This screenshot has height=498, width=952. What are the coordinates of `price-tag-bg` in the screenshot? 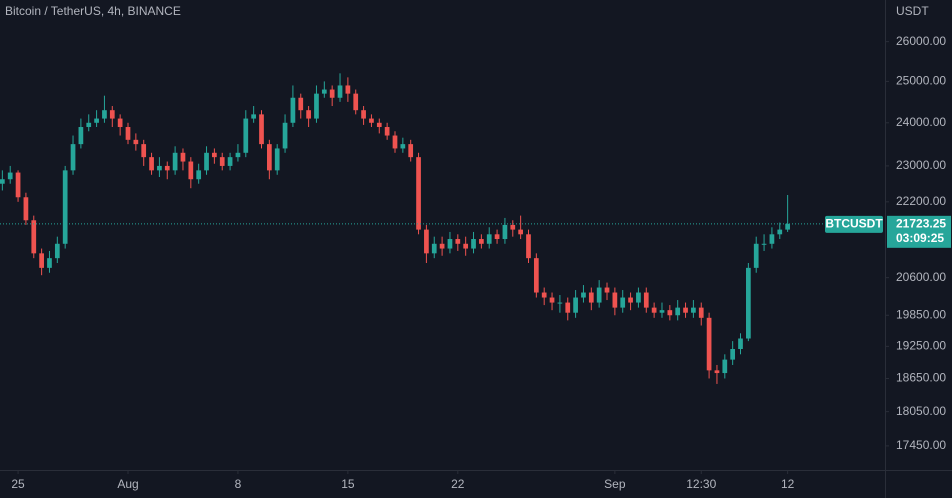 It's located at (919, 231).